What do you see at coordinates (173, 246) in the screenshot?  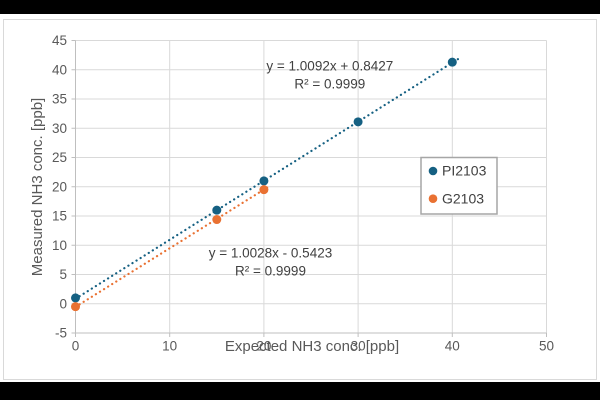 I see `trendline-G2103` at bounding box center [173, 246].